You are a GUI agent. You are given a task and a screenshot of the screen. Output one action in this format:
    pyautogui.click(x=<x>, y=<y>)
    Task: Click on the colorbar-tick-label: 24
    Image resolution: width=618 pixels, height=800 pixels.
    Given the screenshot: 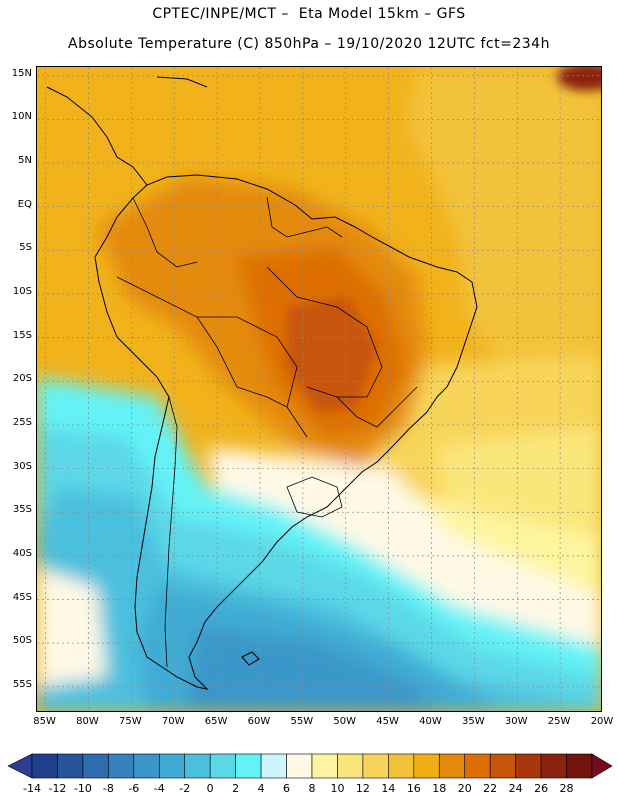 What is the action you would take?
    pyautogui.click(x=515, y=788)
    